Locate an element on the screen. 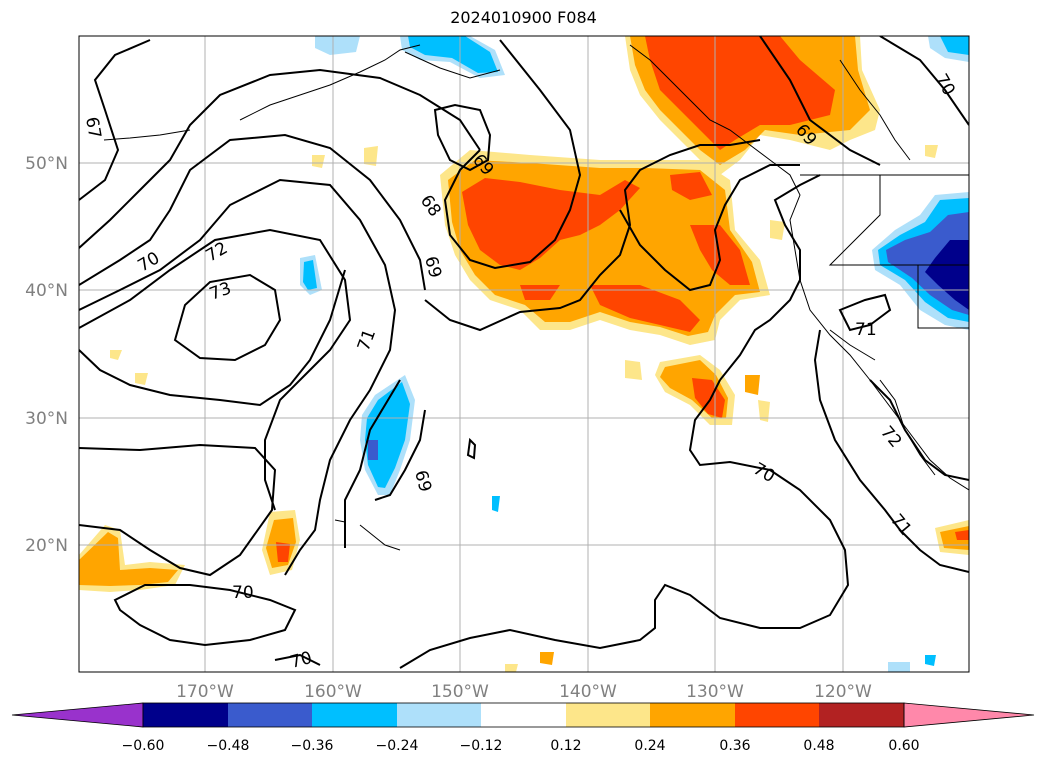  contour-label-71-california: 71 is located at coordinates (866, 330).